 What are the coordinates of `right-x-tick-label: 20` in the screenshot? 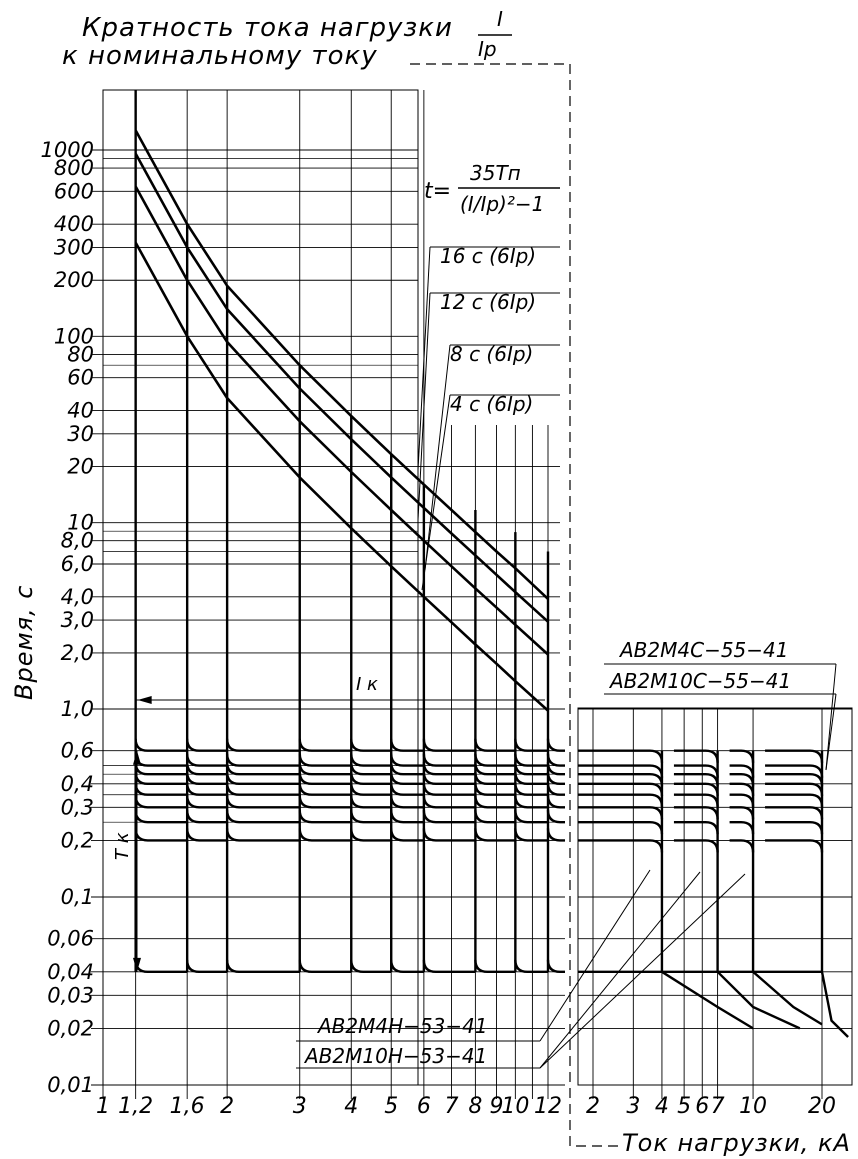 It's located at (822, 1106).